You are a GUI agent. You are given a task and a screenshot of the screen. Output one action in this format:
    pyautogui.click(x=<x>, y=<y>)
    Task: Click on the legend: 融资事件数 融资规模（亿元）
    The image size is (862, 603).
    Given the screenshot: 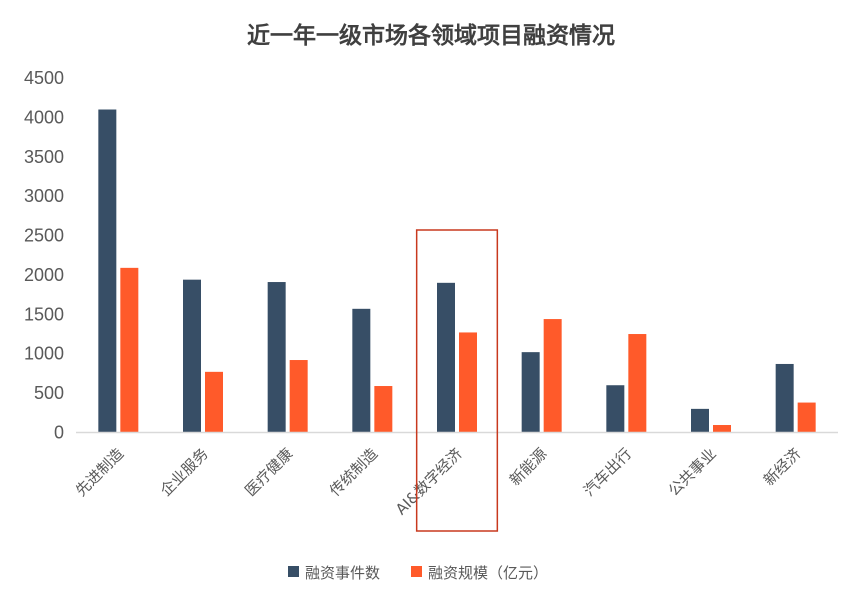 What is the action you would take?
    pyautogui.click(x=418, y=573)
    